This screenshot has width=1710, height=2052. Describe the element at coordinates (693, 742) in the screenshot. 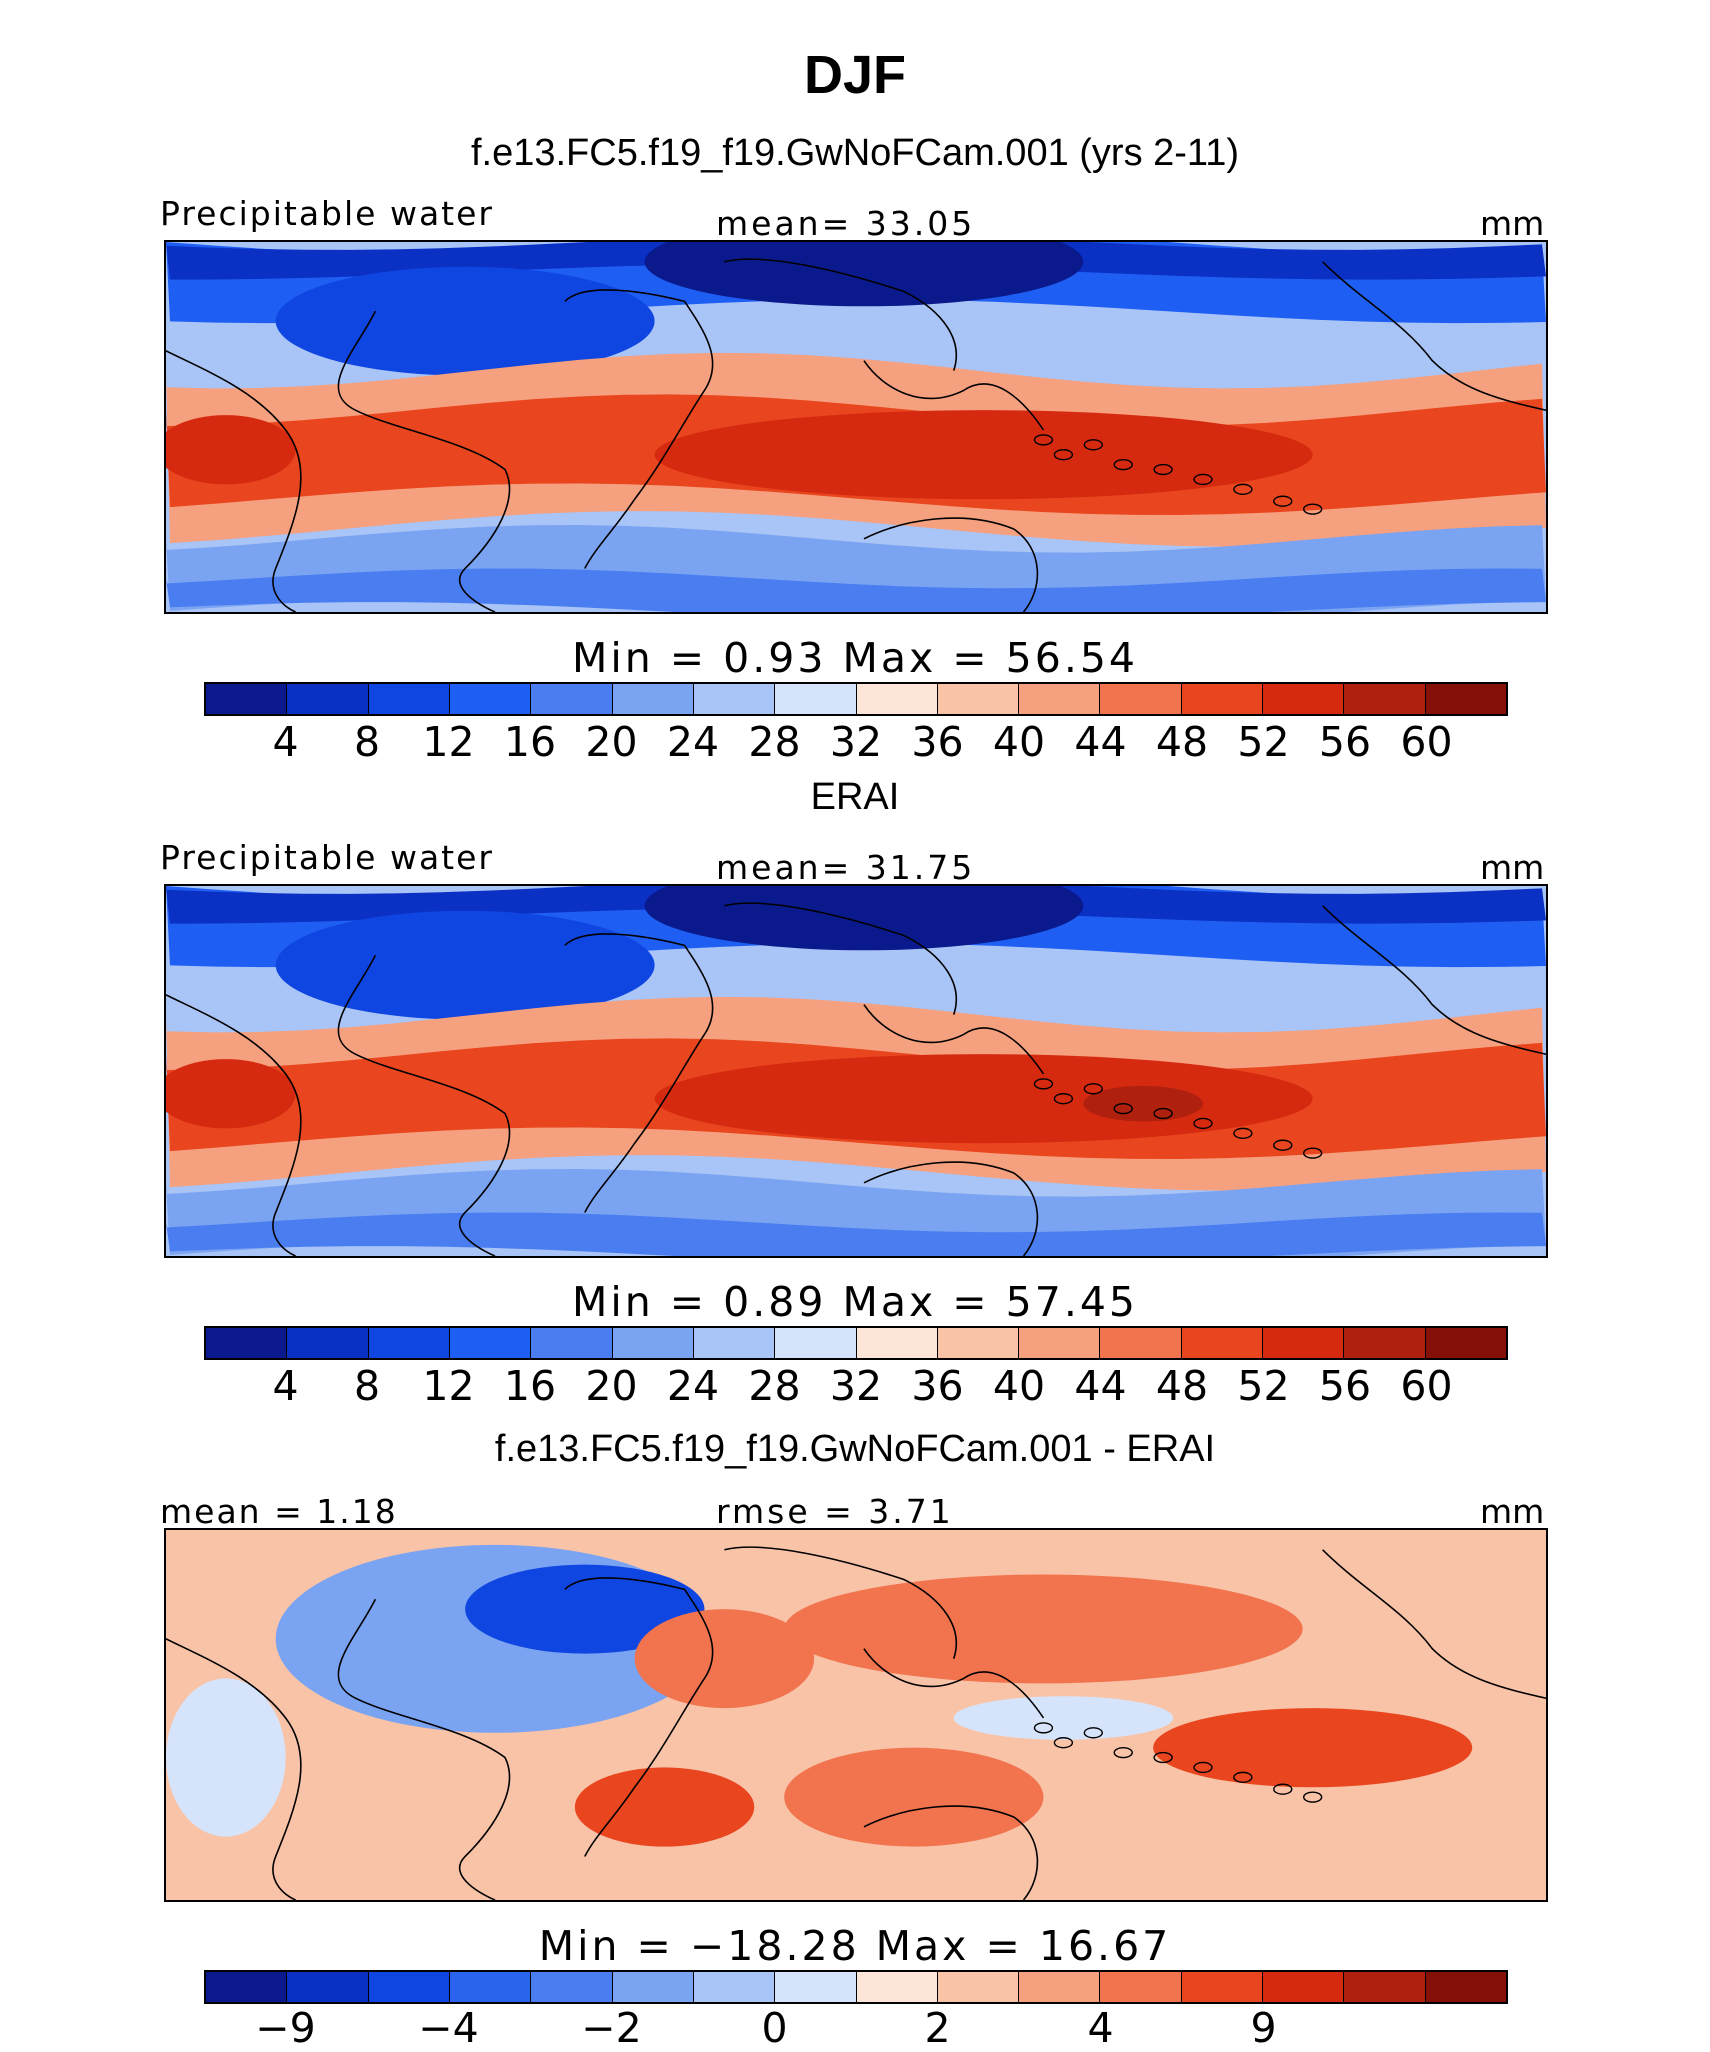

I see `colorbar-tick-label: 24` at that location.